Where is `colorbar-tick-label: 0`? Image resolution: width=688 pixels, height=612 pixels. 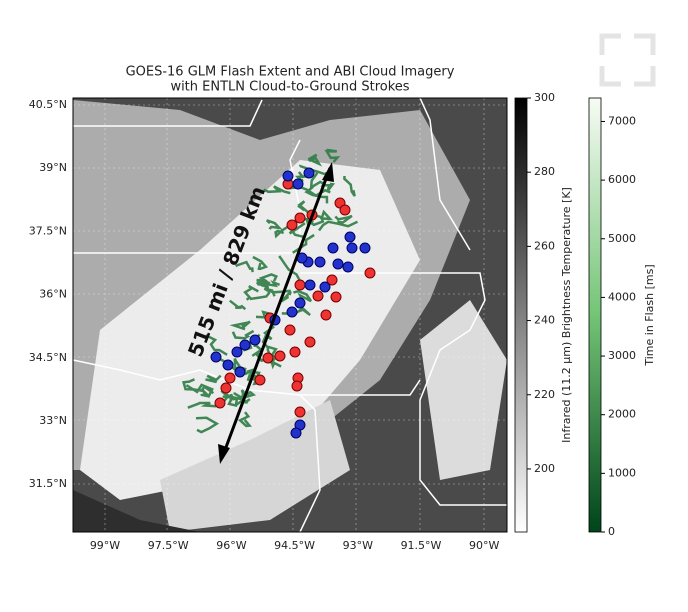
colorbar-tick-label: 0 is located at coordinates (611, 531).